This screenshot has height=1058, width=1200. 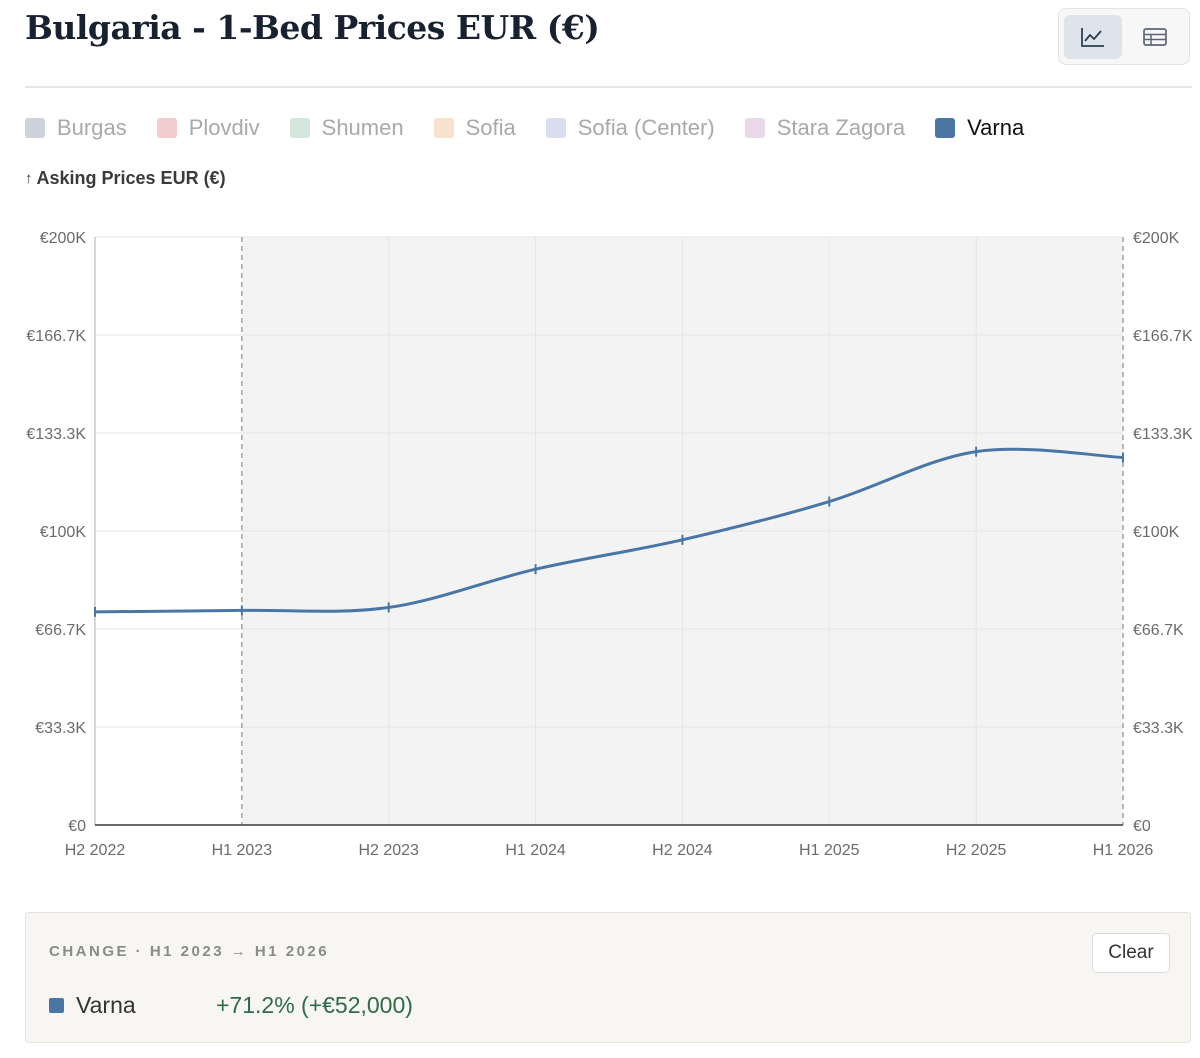 I want to click on arrow-up-icon: ↑, so click(x=29, y=178).